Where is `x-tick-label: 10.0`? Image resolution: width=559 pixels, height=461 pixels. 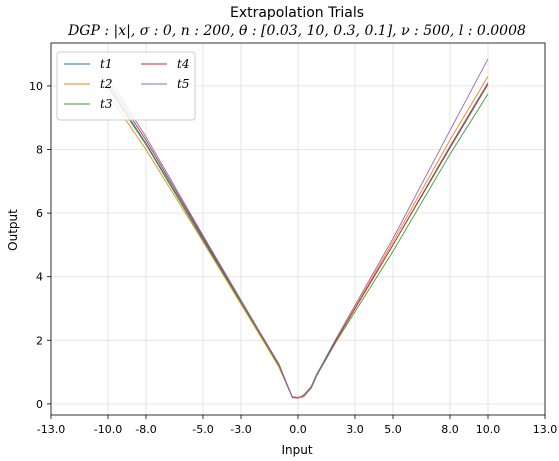
x-tick-label: 10.0 is located at coordinates (488, 429).